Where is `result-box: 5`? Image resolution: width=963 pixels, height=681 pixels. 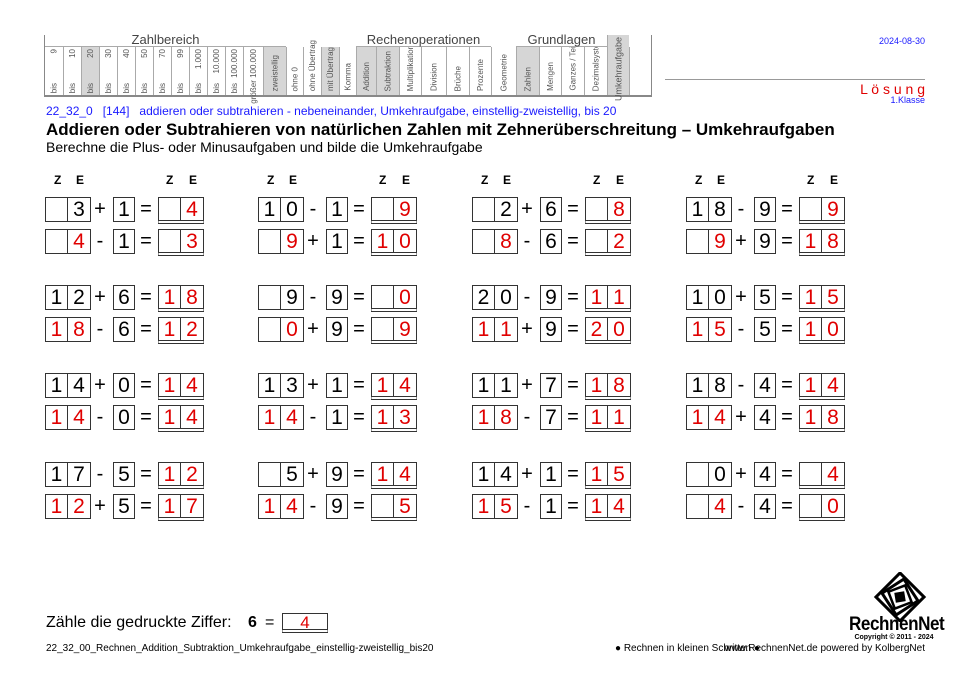
result-box: 5 is located at coordinates (394, 507).